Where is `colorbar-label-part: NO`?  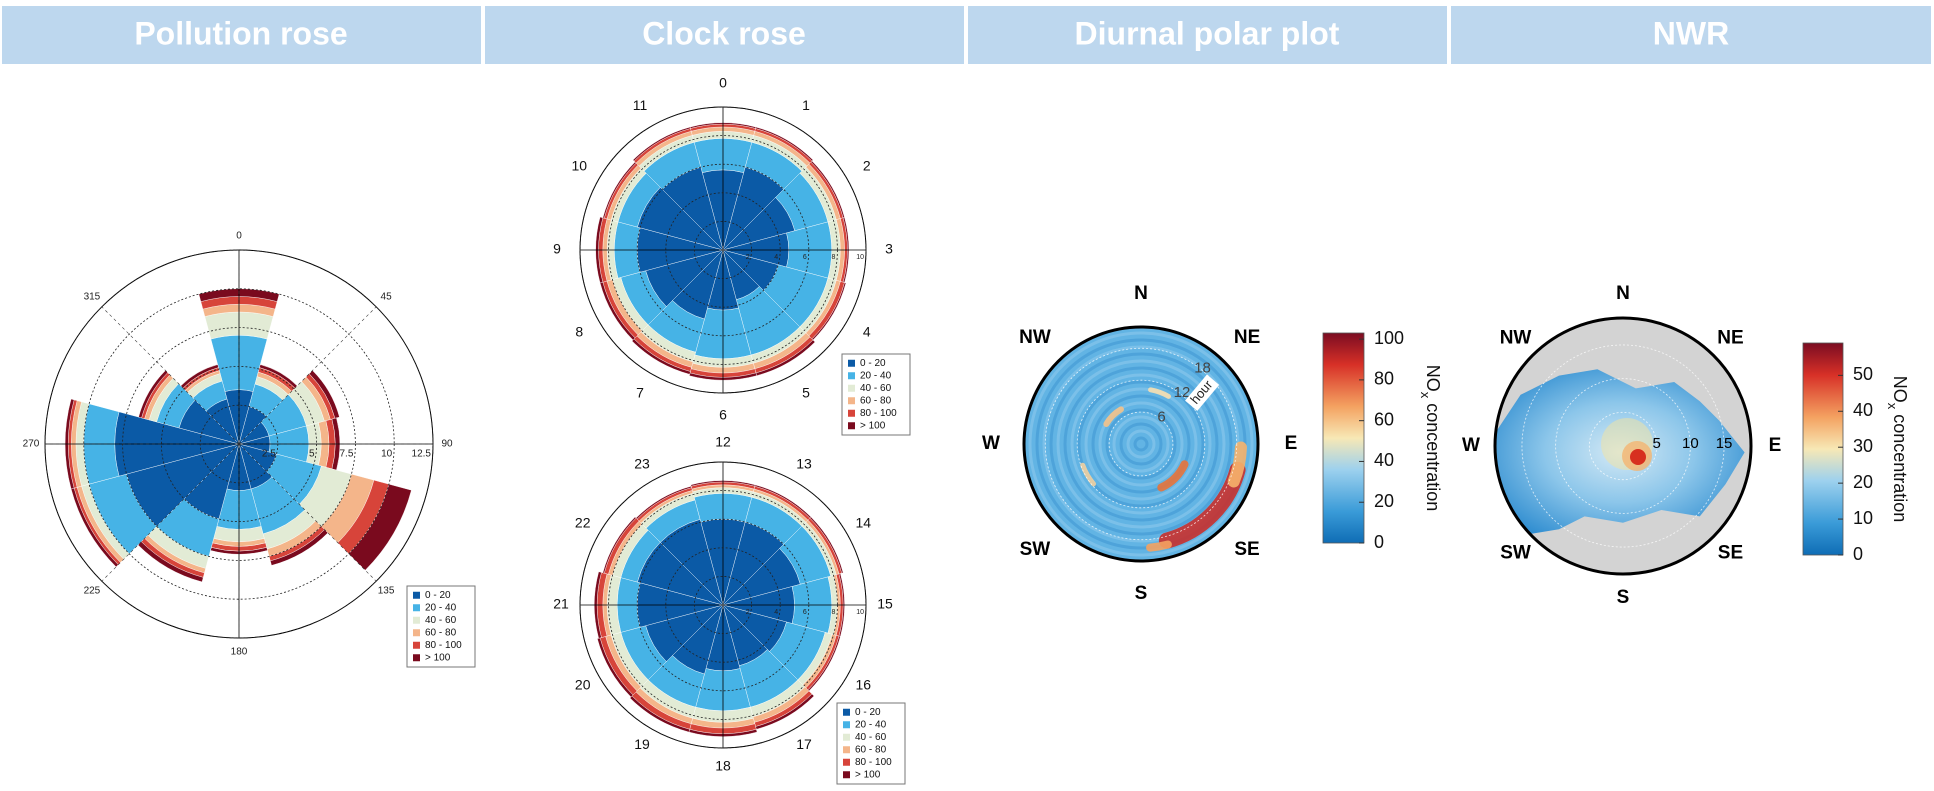 colorbar-label-part: NO is located at coordinates (1433, 378).